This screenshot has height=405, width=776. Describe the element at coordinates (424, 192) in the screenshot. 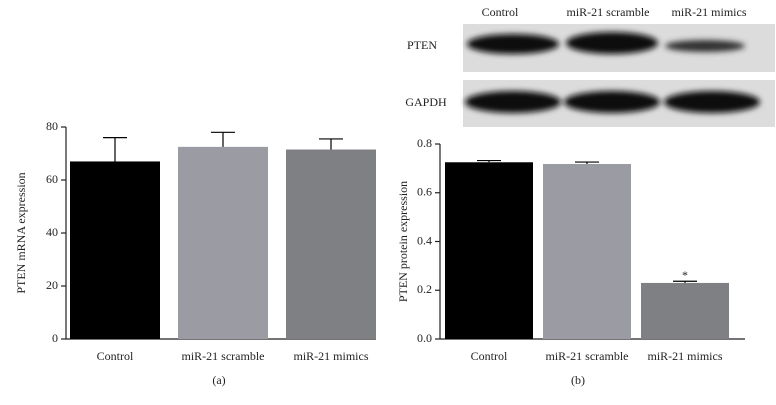

I see `y-tick-label: 0.6` at that location.